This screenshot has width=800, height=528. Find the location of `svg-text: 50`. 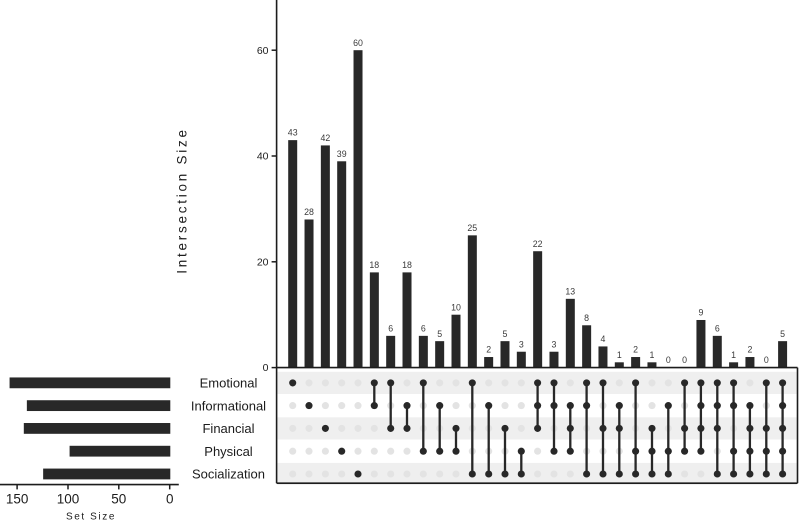

svg-text: 50 is located at coordinates (118, 498).